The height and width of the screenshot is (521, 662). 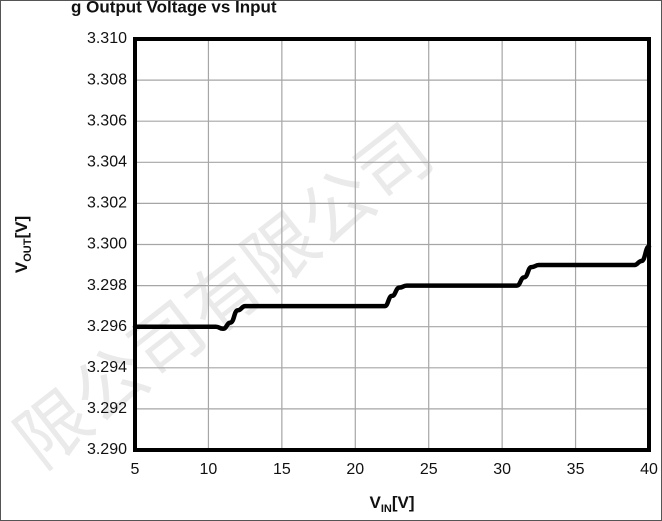 What do you see at coordinates (107, 79) in the screenshot?
I see `y-tick-label: 3.308` at bounding box center [107, 79].